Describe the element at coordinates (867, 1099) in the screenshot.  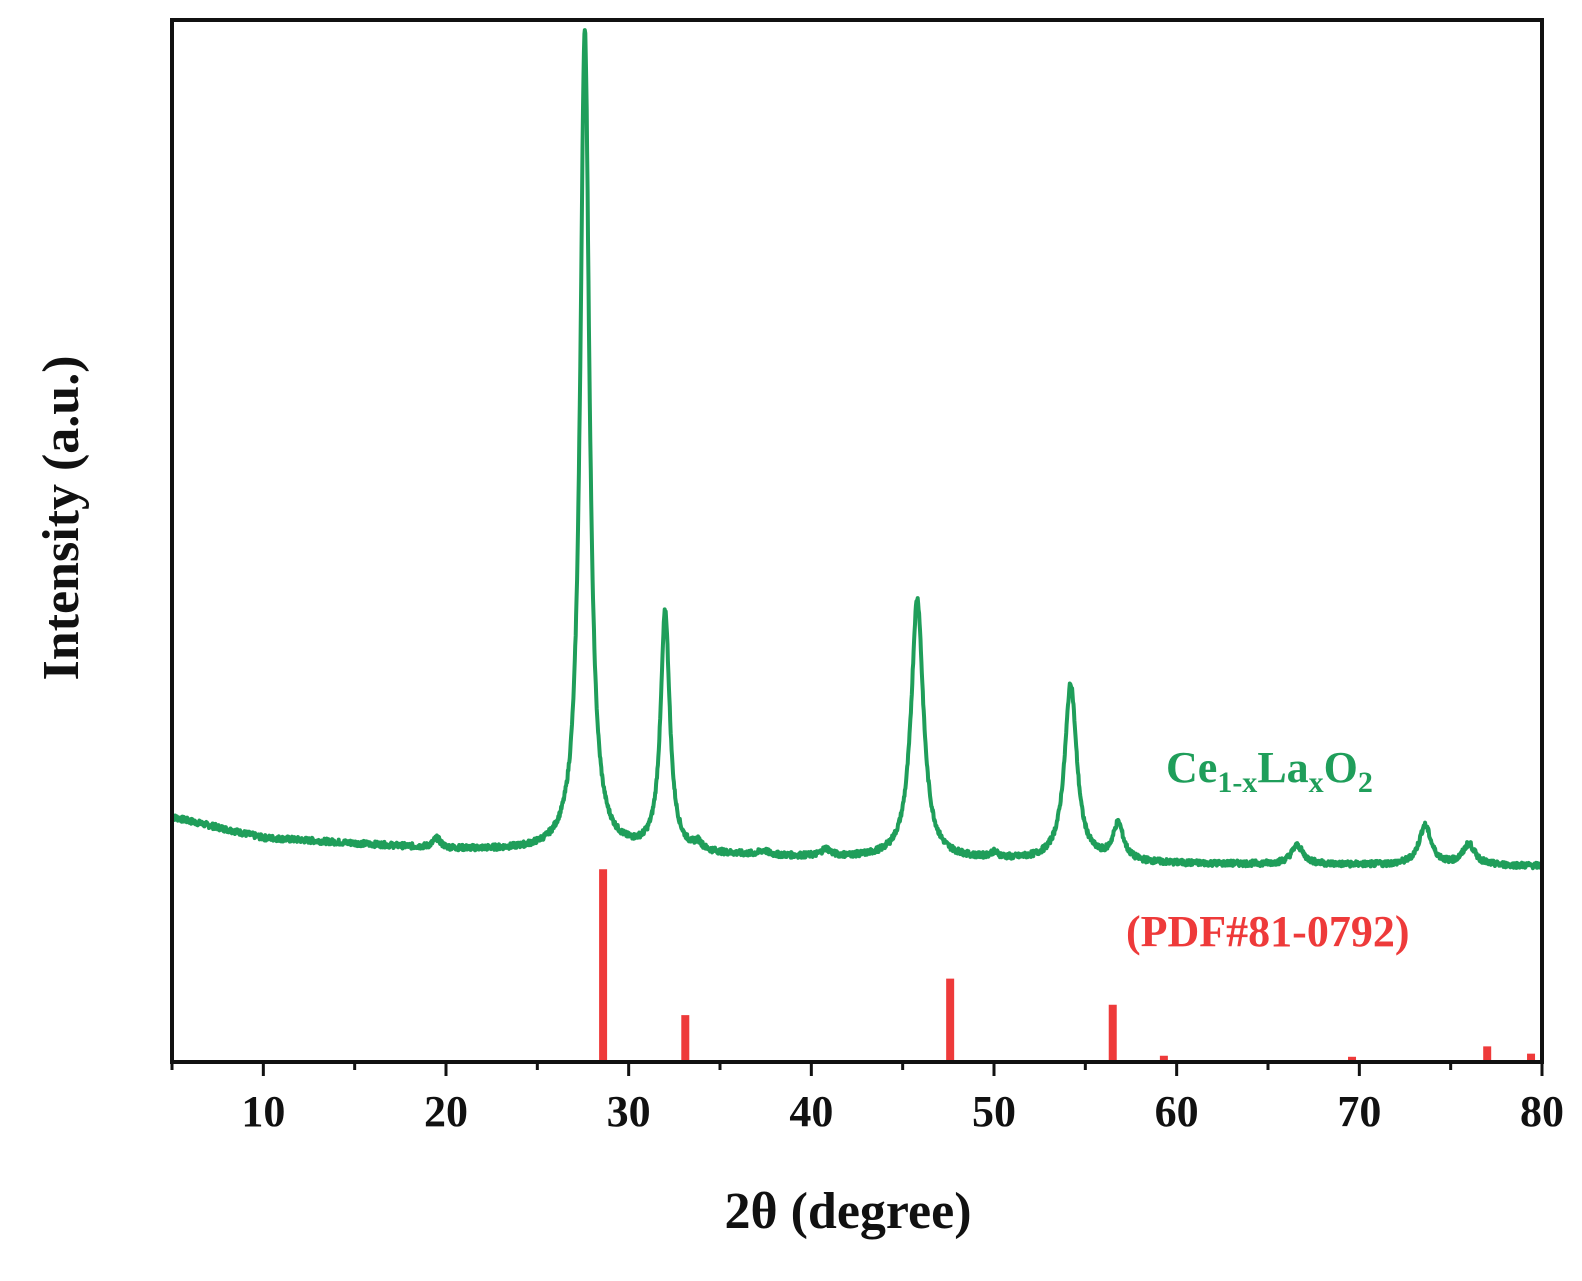
I see `x-axis: 10 20 30 40 50 60 70 80` at that location.